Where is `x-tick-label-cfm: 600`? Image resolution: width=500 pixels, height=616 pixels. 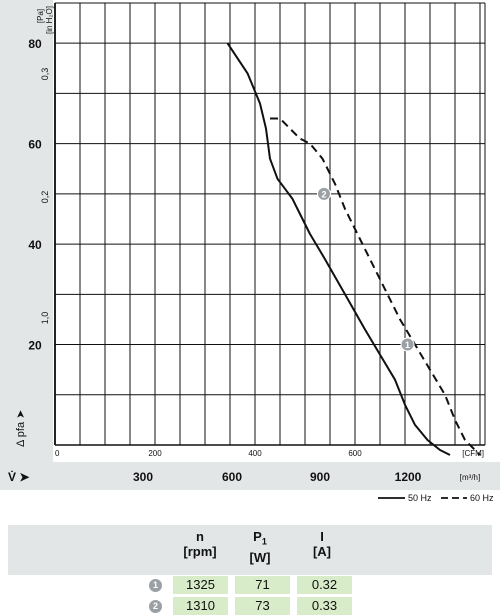 x-tick-label-cfm: 600 is located at coordinates (355, 453).